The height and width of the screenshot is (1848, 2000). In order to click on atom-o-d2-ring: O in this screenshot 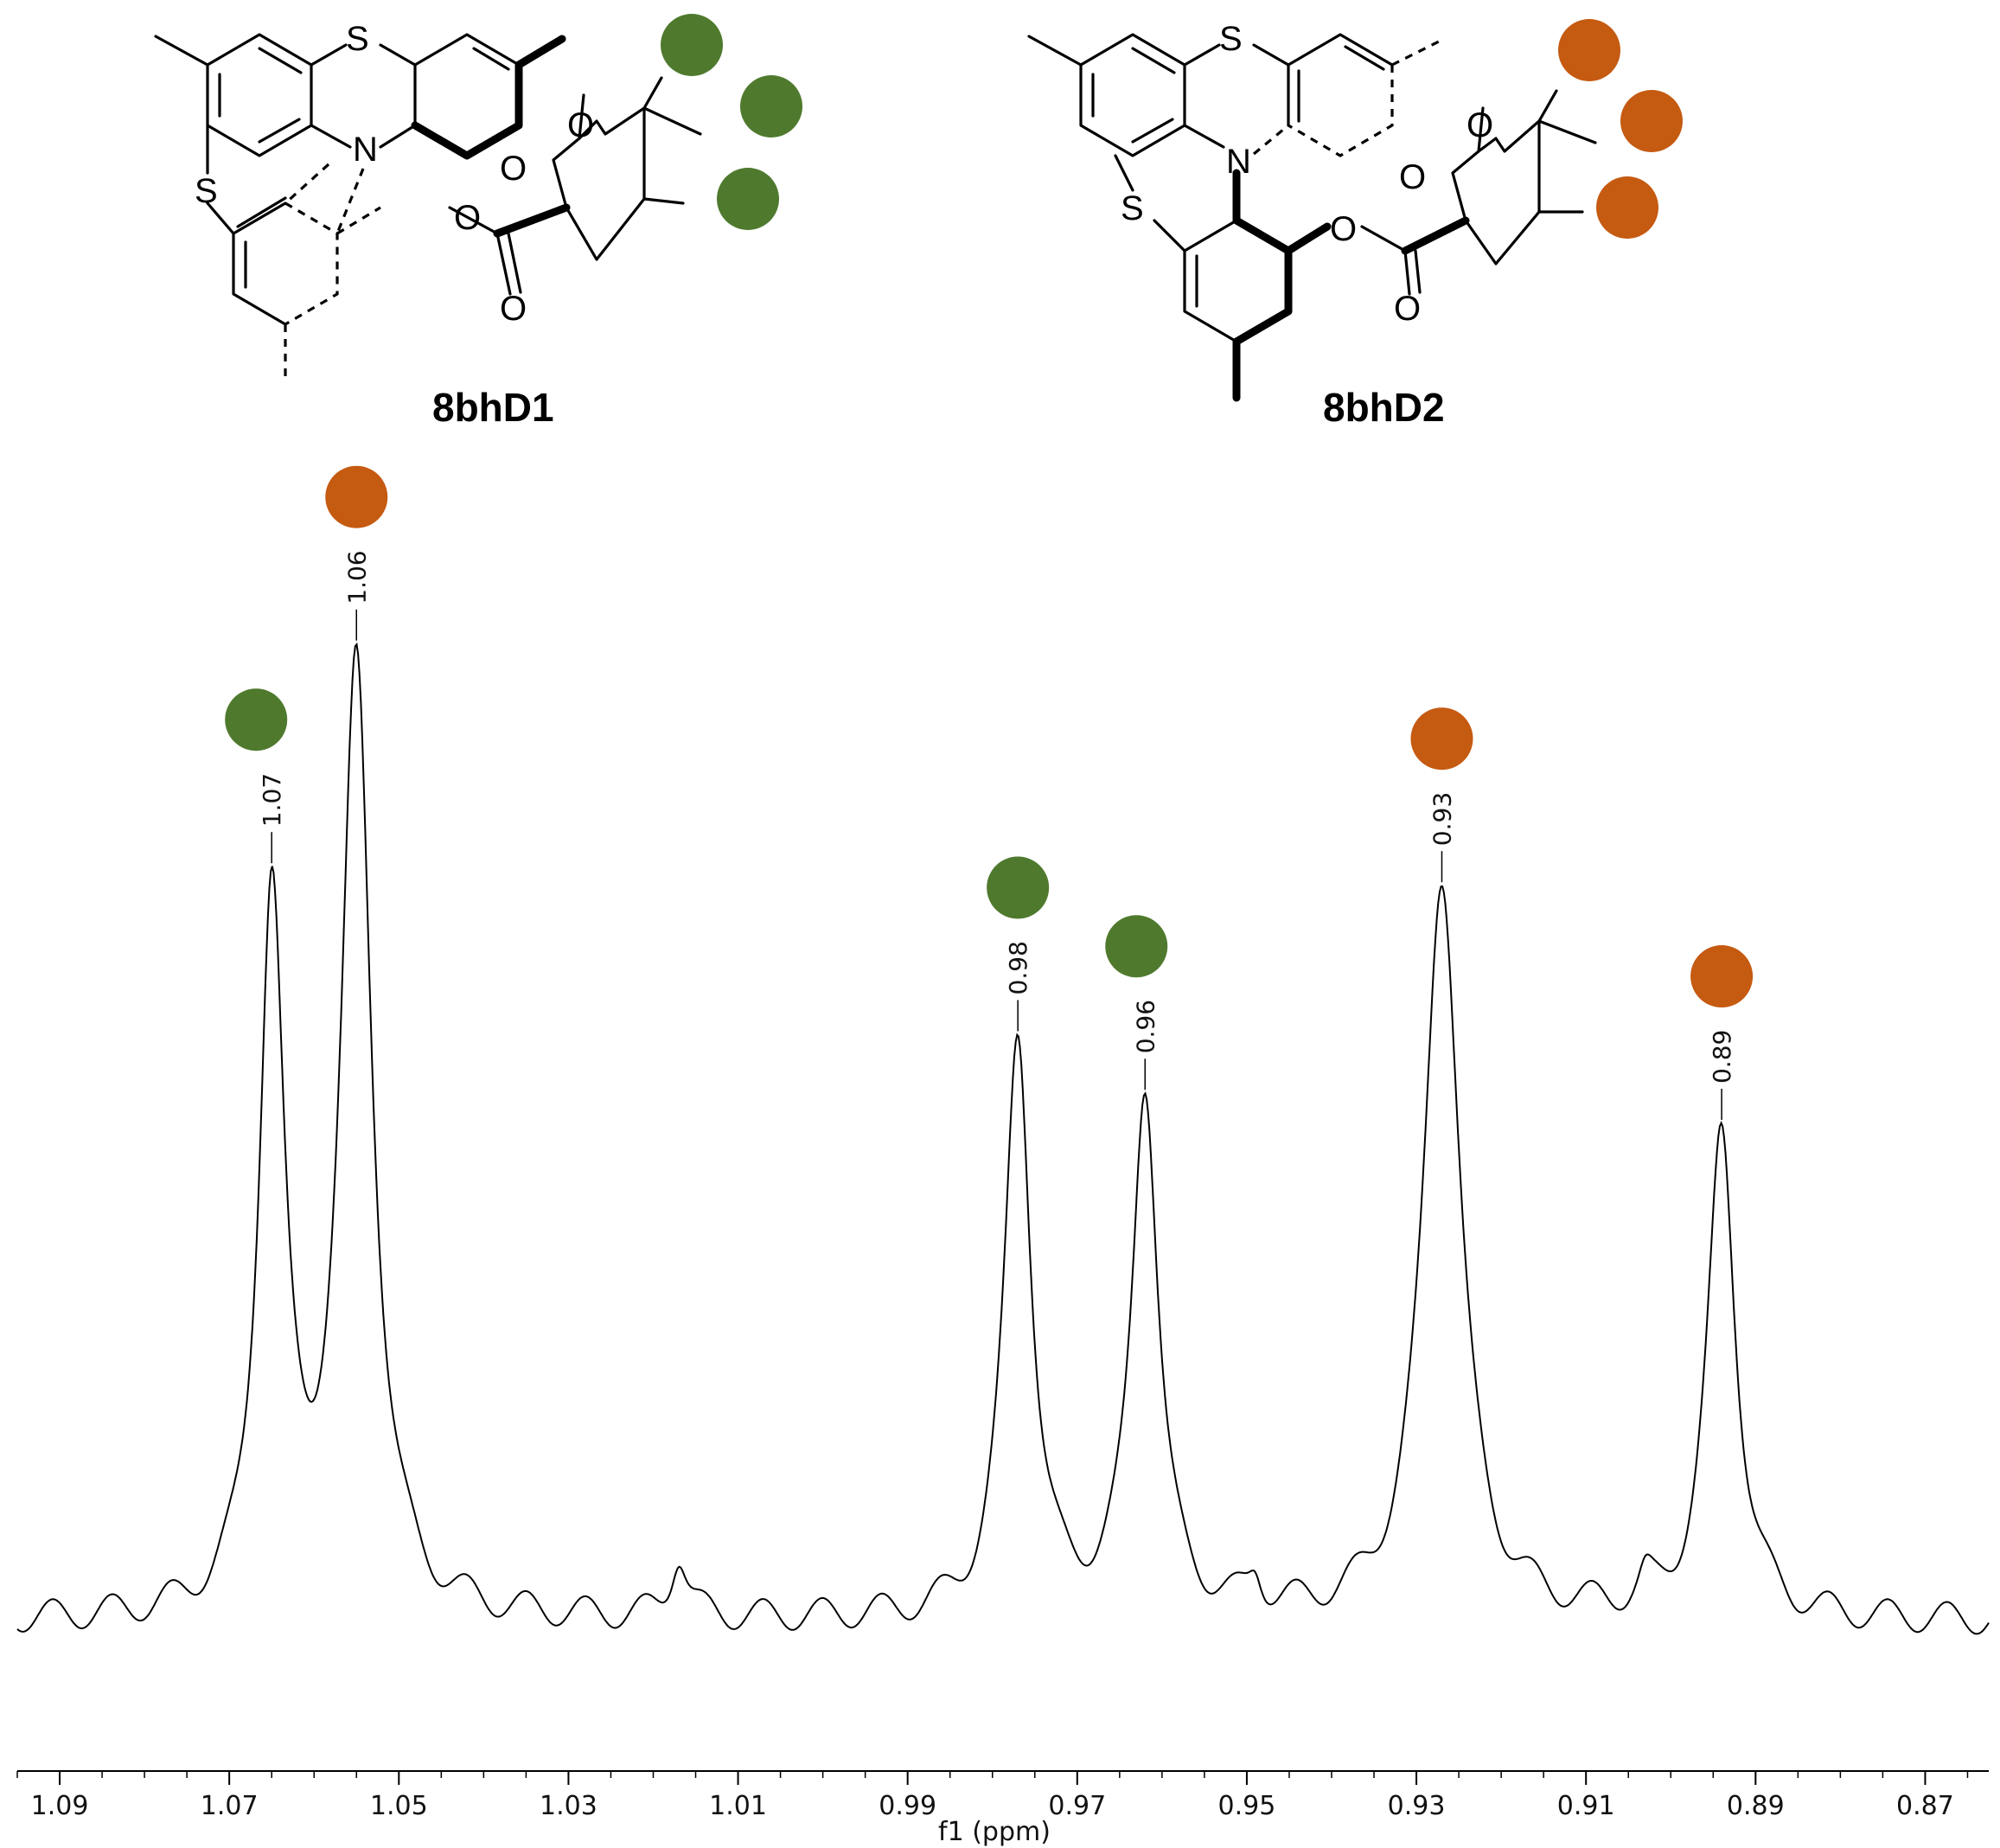, I will do `click(1413, 177)`.